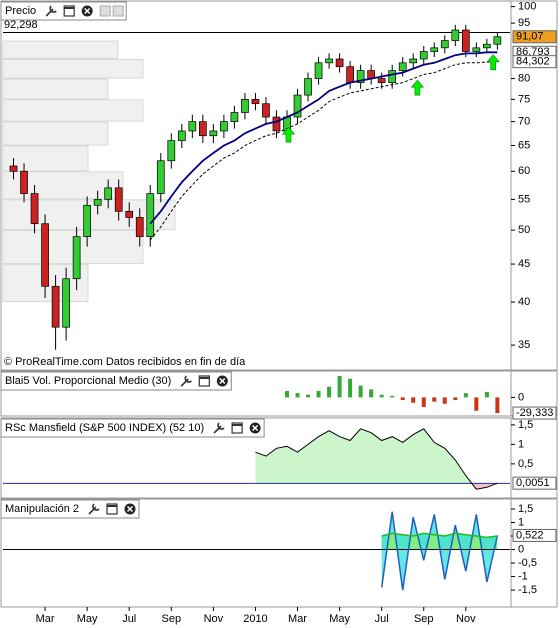 Image resolution: width=560 pixels, height=628 pixels. Describe the element at coordinates (88, 381) in the screenshot. I see `panel-title: Blai5 Vol. Proporcional Medio (30)` at that location.